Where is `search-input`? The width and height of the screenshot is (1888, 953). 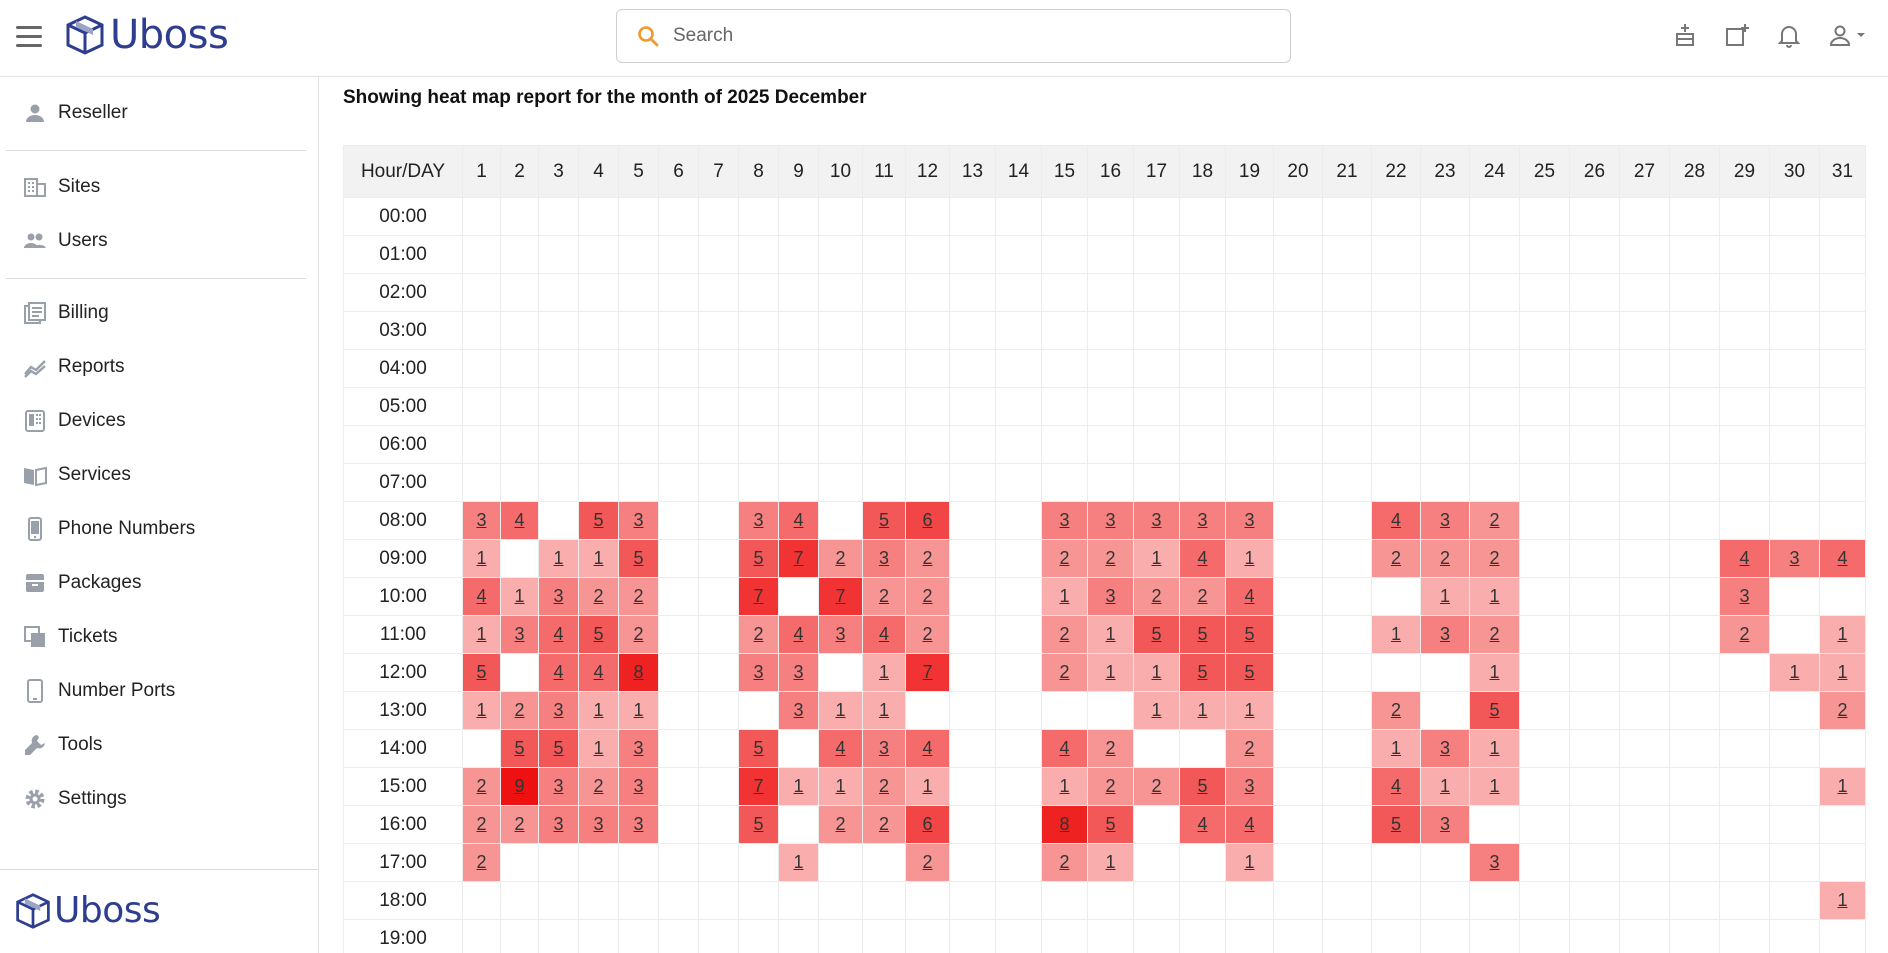
search-input is located at coordinates (963, 36).